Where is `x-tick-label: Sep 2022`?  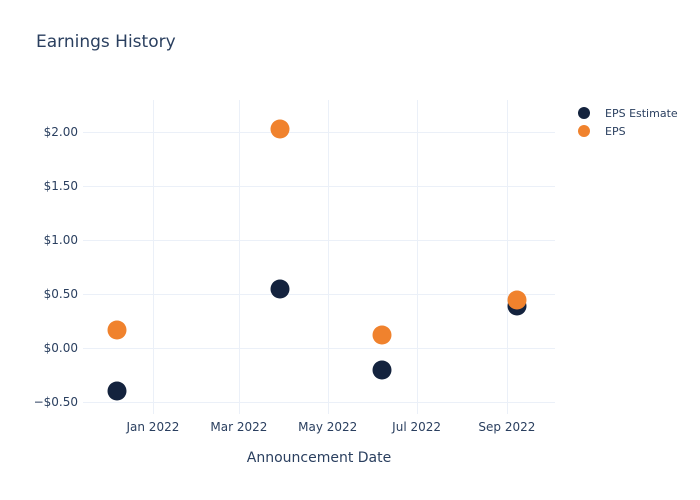
x-tick-label: Sep 2022 is located at coordinates (507, 427).